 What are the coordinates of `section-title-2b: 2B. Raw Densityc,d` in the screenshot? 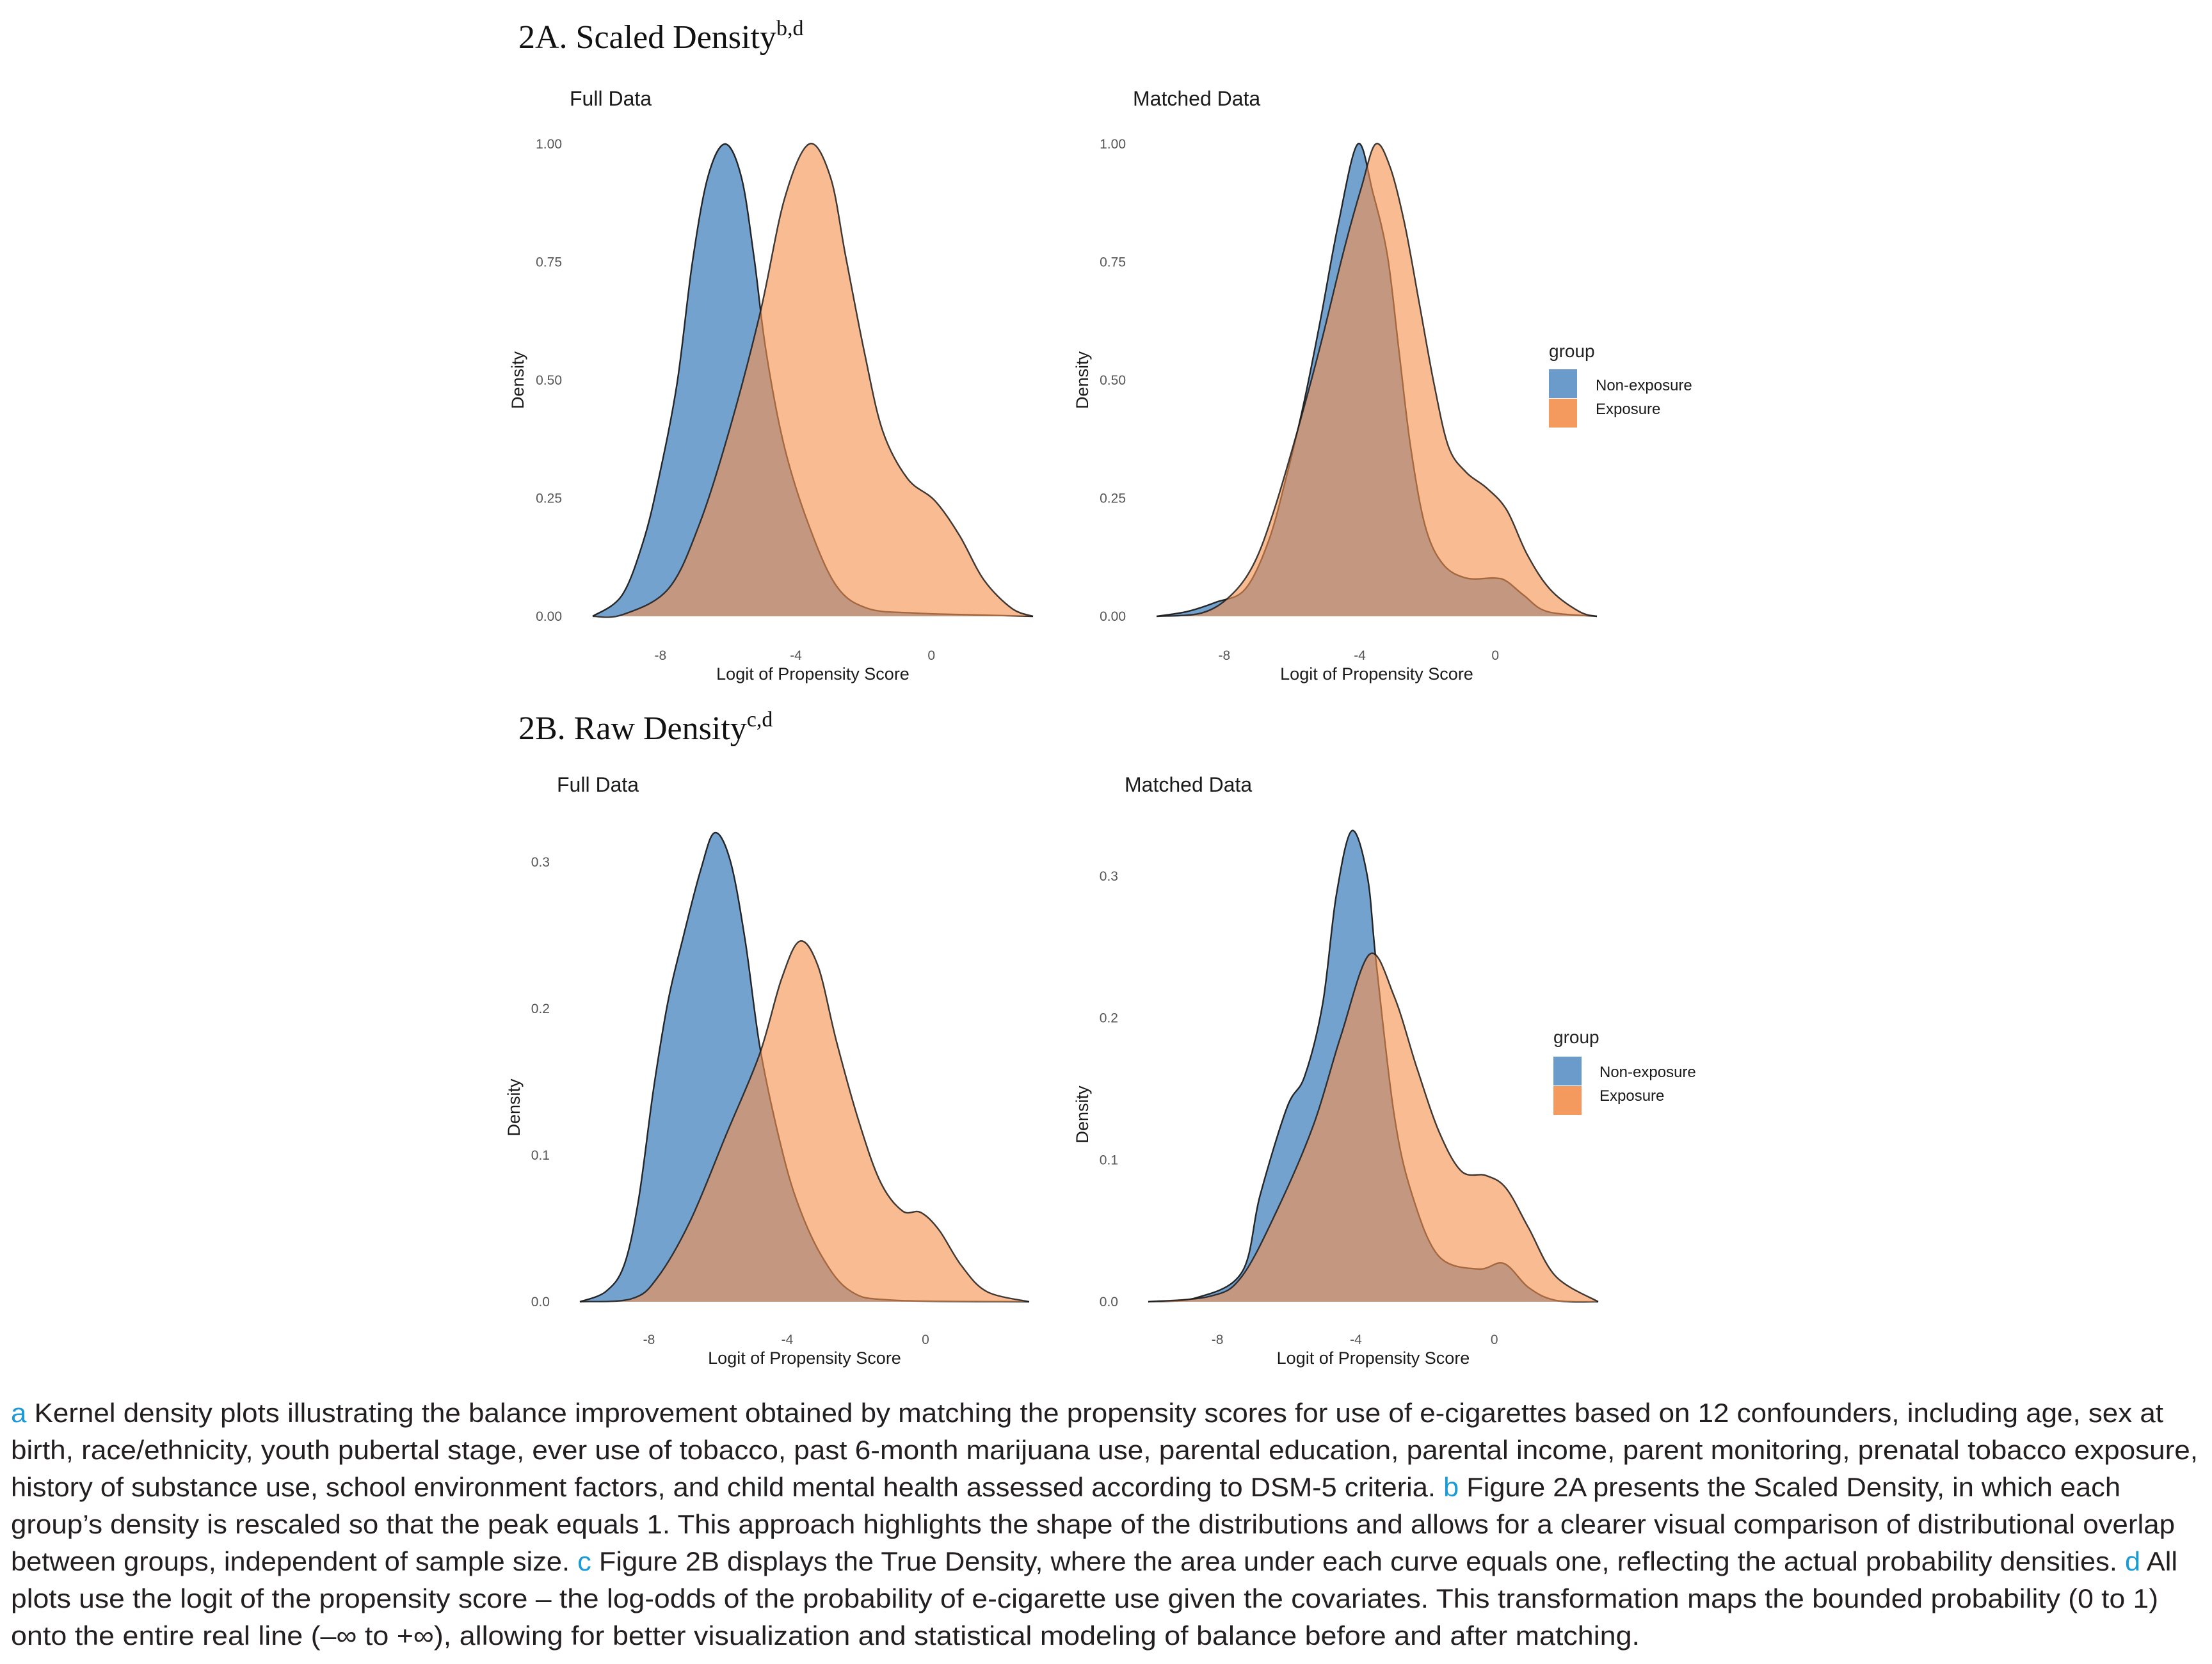 It's located at (645, 727).